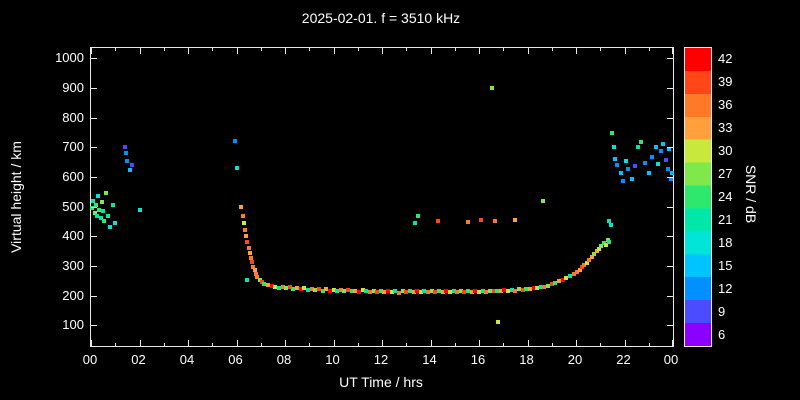 The image size is (800, 400). What do you see at coordinates (725, 174) in the screenshot?
I see `colorbar-tick-label: 27` at bounding box center [725, 174].